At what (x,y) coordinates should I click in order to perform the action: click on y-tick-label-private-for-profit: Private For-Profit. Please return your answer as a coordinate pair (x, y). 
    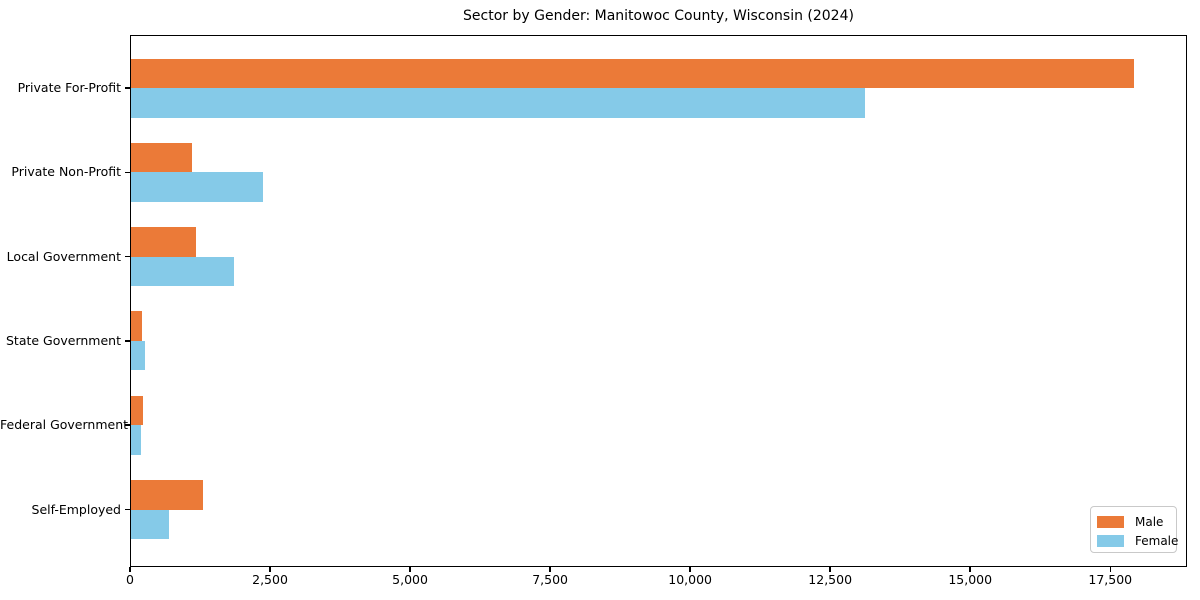
    Looking at the image, I should click on (69, 87).